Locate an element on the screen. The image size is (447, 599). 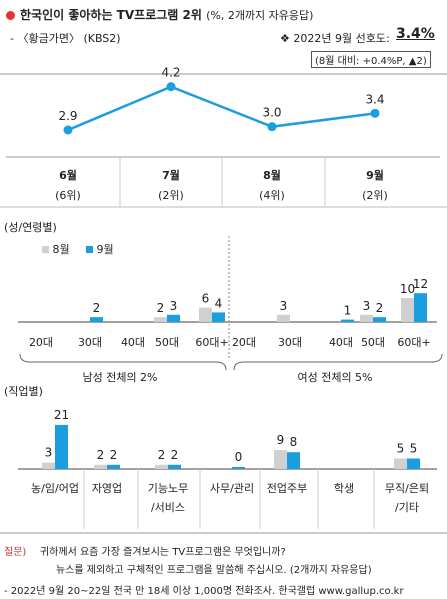
month-label: 7월 is located at coordinates (171, 175).